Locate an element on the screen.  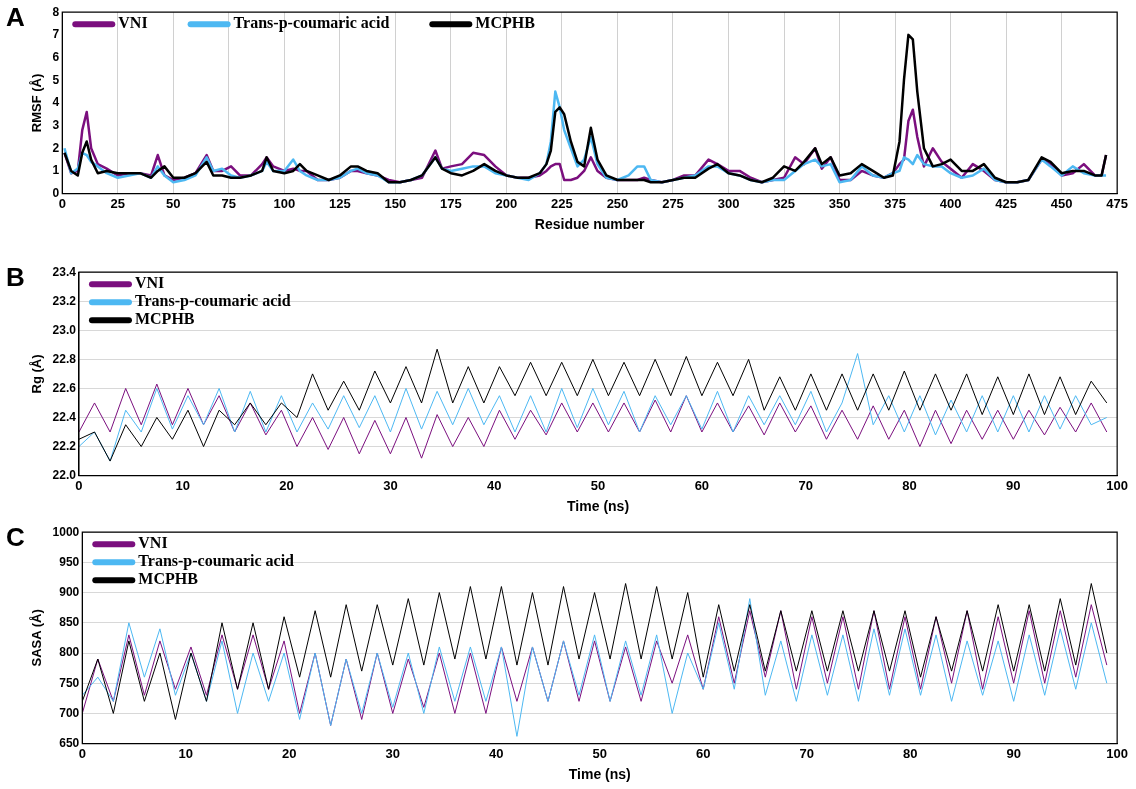
y-tick-label: 950 is located at coordinates (69, 561).